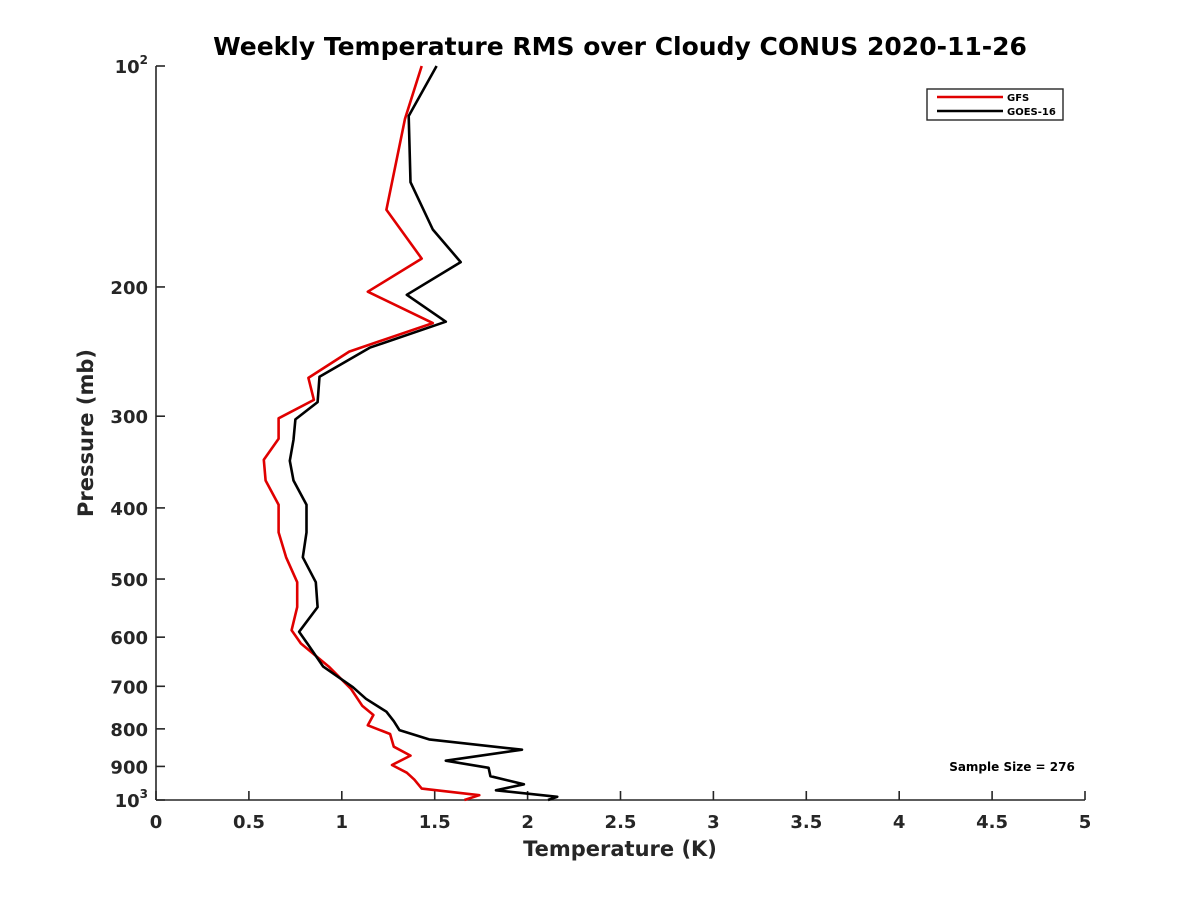 This screenshot has width=1200, height=900. I want to click on y-tick-label: 900, so click(129, 767).